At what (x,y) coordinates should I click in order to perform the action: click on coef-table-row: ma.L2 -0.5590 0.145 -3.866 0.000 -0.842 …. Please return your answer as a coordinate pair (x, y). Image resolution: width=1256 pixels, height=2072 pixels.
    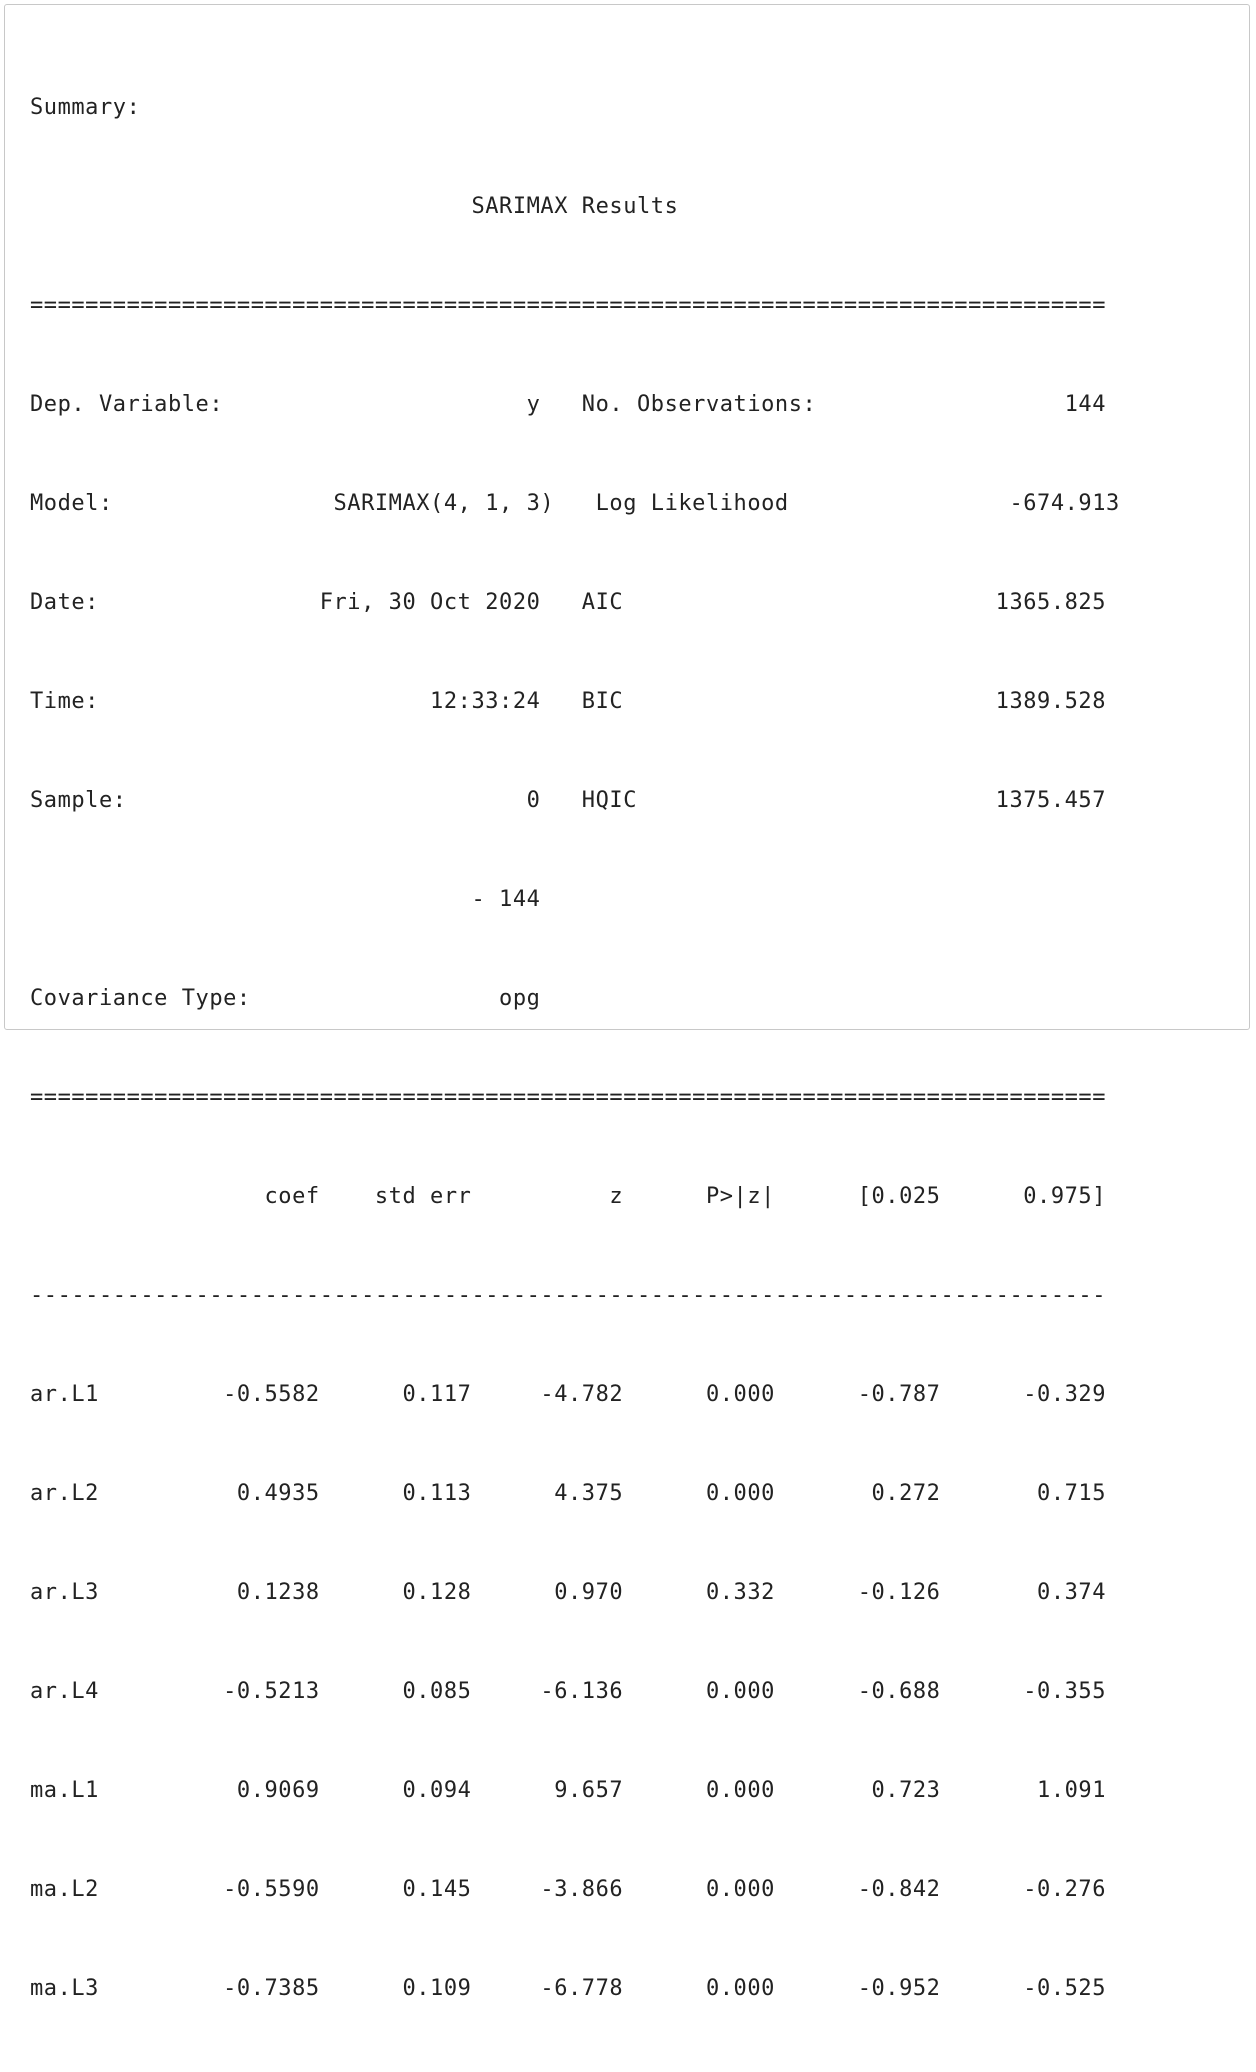
    Looking at the image, I should click on (568, 1889).